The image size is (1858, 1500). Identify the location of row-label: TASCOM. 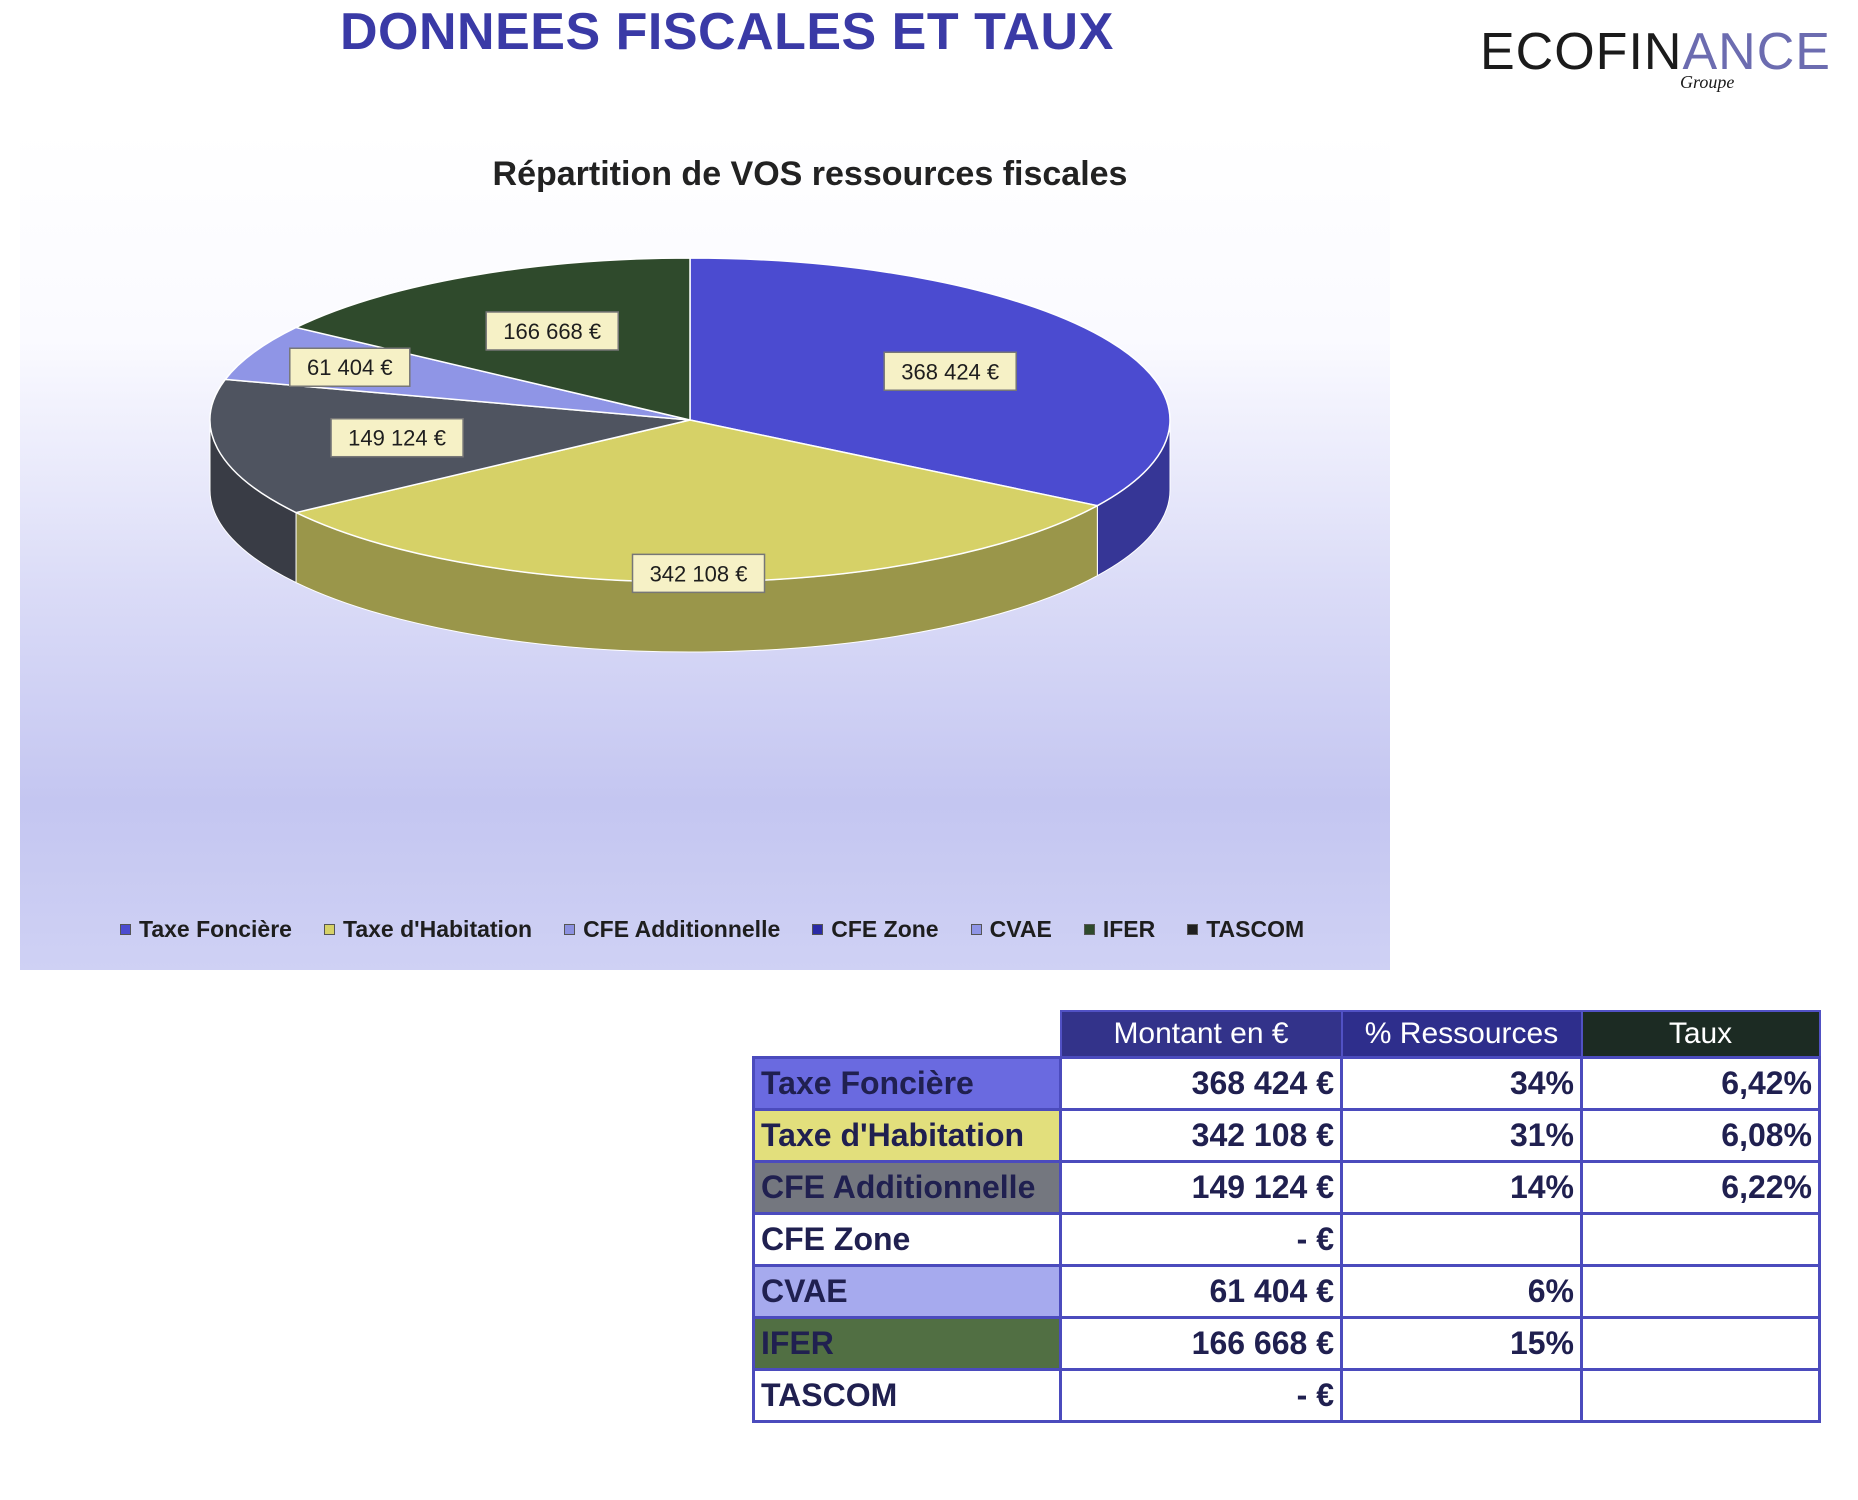
(907, 1395).